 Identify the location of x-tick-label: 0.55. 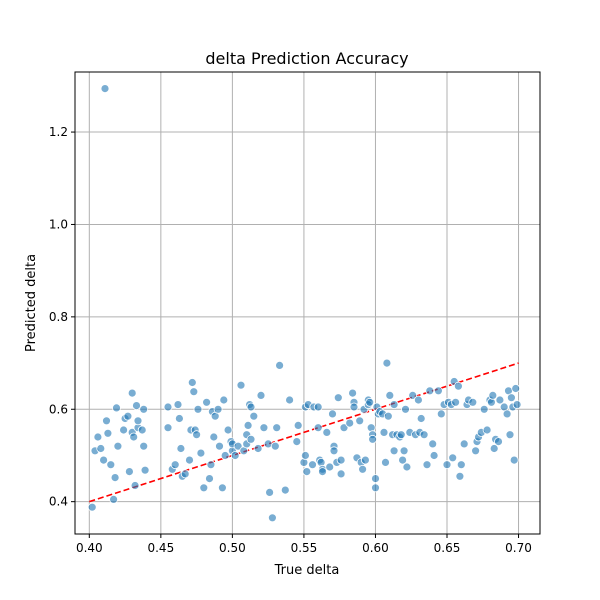
(304, 548).